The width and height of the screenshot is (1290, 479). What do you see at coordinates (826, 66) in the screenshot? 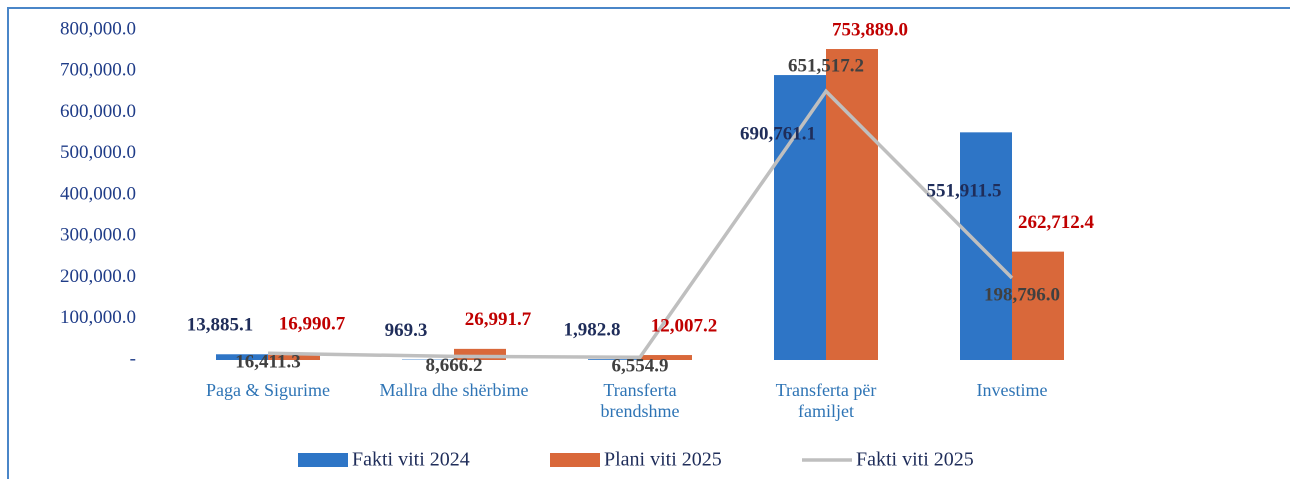
I see `data-label: 651,517.2` at bounding box center [826, 66].